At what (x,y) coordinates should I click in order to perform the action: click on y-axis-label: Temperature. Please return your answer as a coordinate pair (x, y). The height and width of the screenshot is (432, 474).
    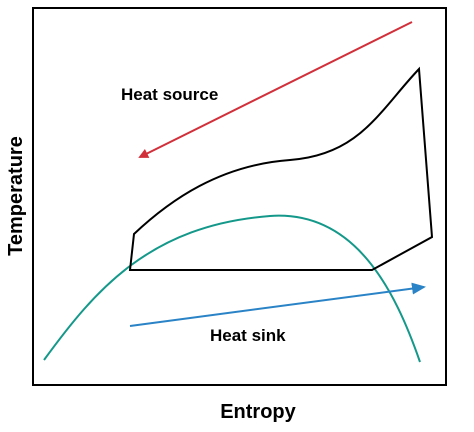
    Looking at the image, I should click on (16, 196).